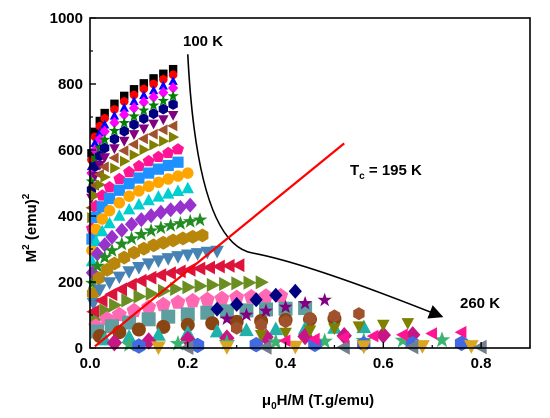  Describe the element at coordinates (203, 41) in the screenshot. I see `annotation-start-temp: 100 K` at that location.